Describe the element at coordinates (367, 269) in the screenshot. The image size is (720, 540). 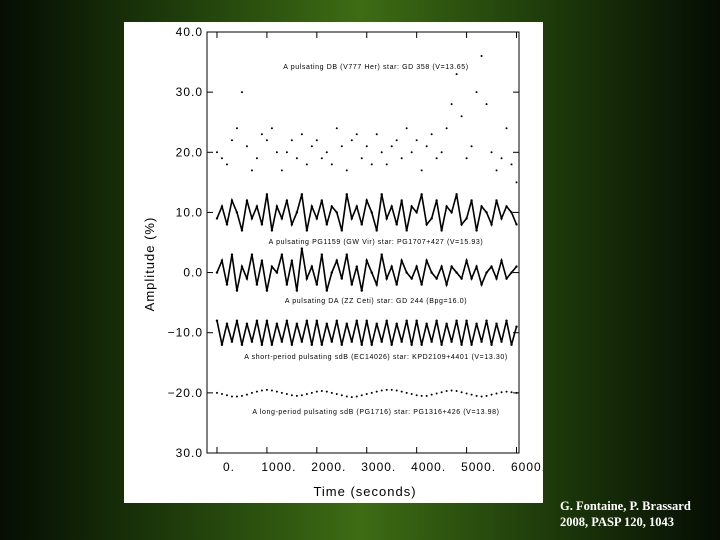
I see `light-curve` at that location.